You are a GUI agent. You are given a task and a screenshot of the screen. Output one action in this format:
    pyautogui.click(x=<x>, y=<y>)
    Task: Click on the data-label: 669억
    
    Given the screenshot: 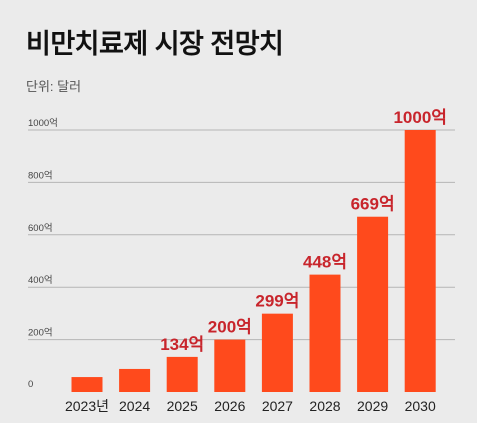 What is the action you would take?
    pyautogui.click(x=373, y=204)
    